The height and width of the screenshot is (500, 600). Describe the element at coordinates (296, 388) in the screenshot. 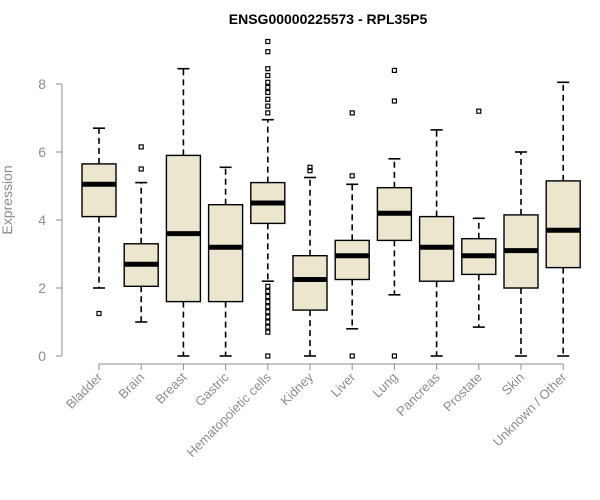

I see `x-tick-label: Kidney` at that location.